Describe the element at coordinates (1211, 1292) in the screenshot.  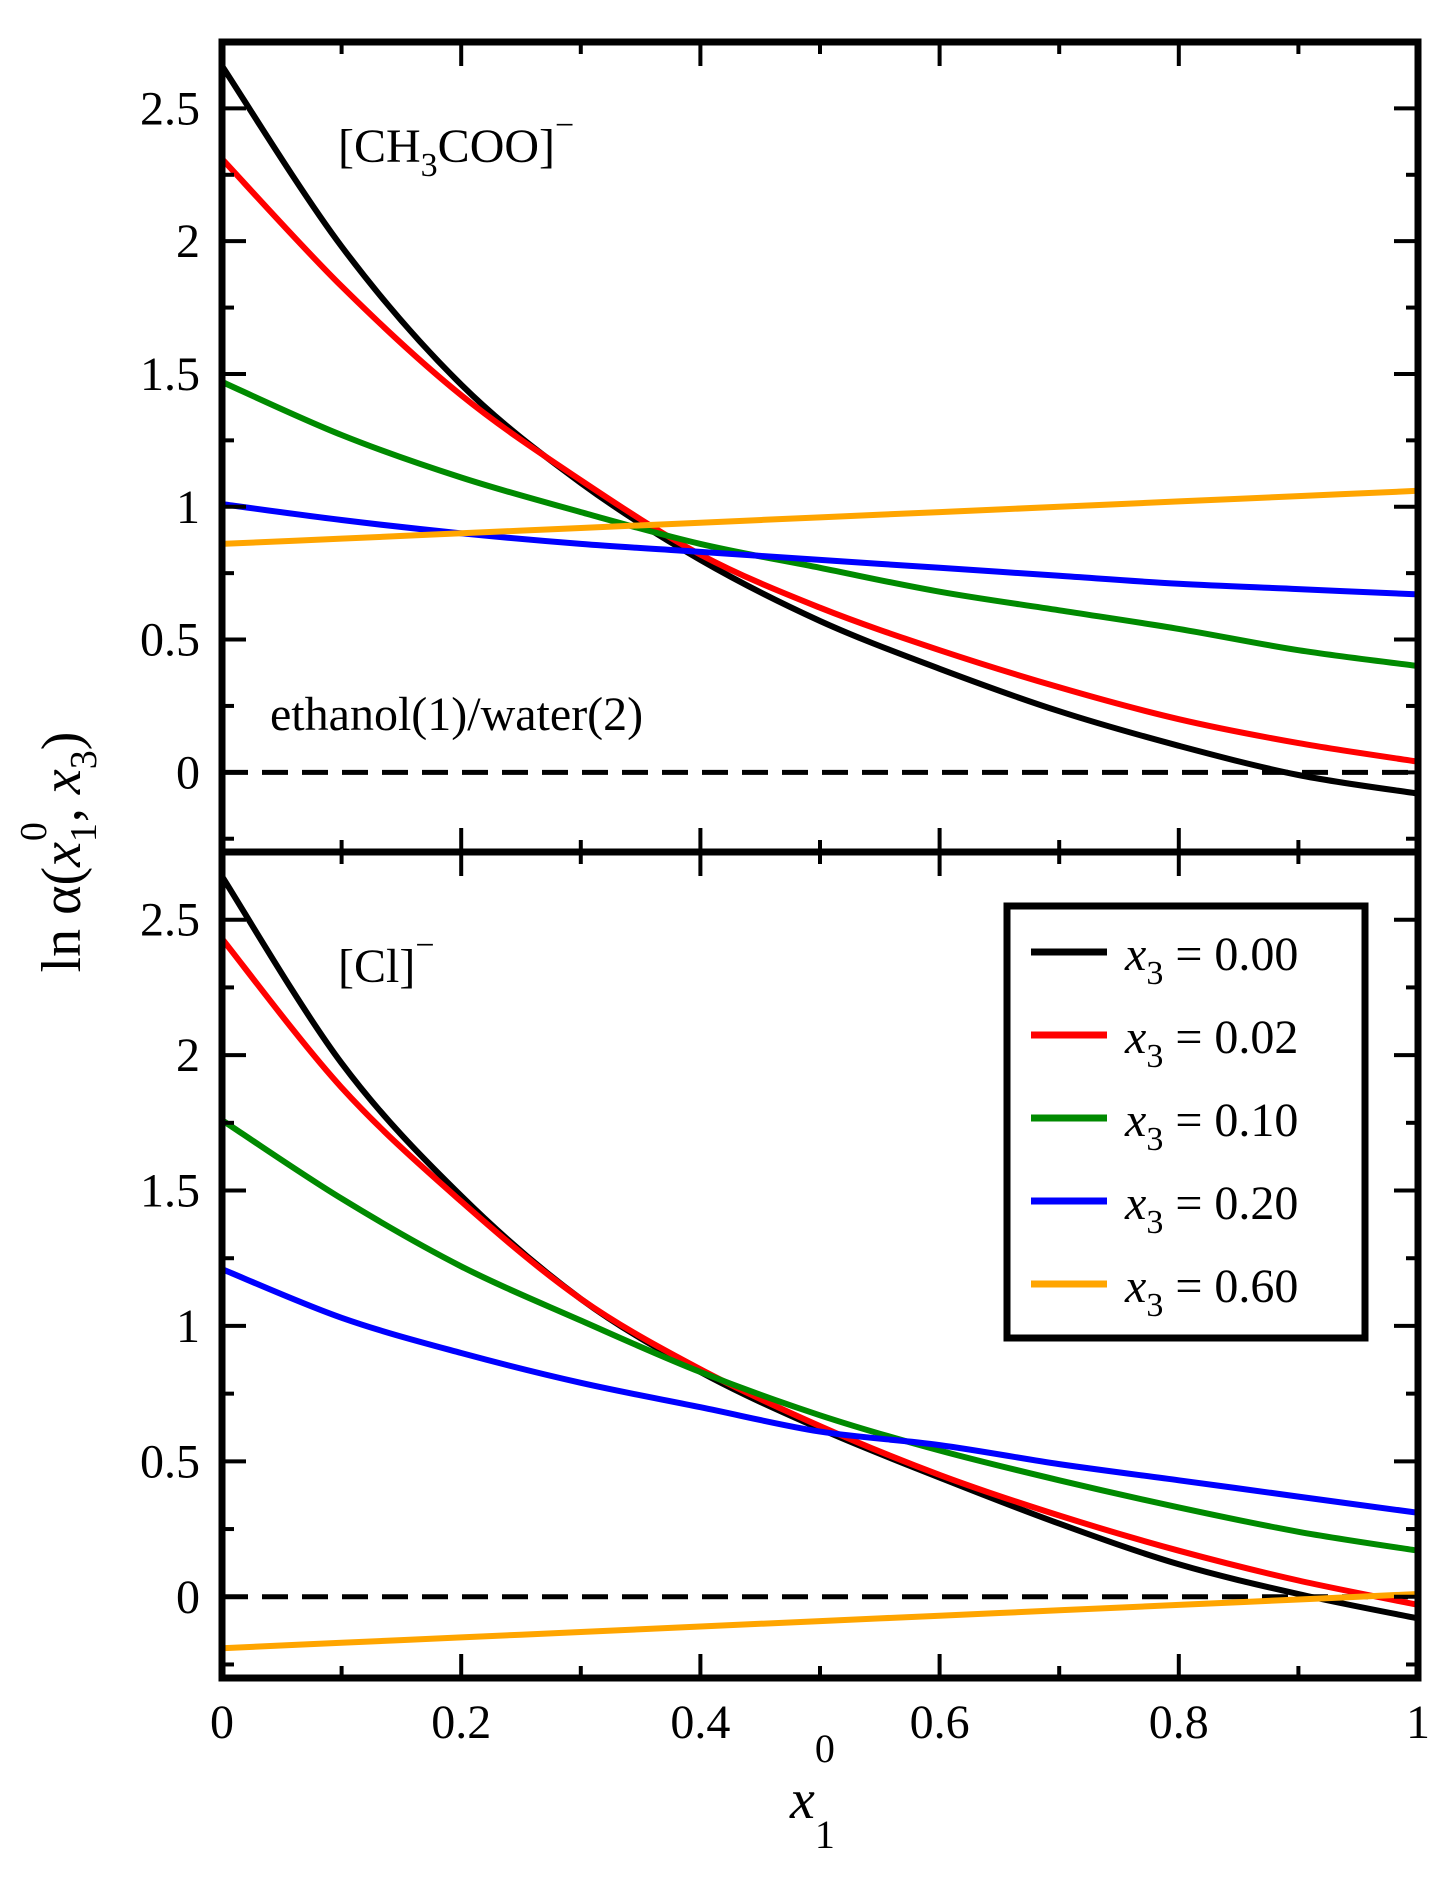
I see `legend-entry-label: x3 = 0.60` at that location.